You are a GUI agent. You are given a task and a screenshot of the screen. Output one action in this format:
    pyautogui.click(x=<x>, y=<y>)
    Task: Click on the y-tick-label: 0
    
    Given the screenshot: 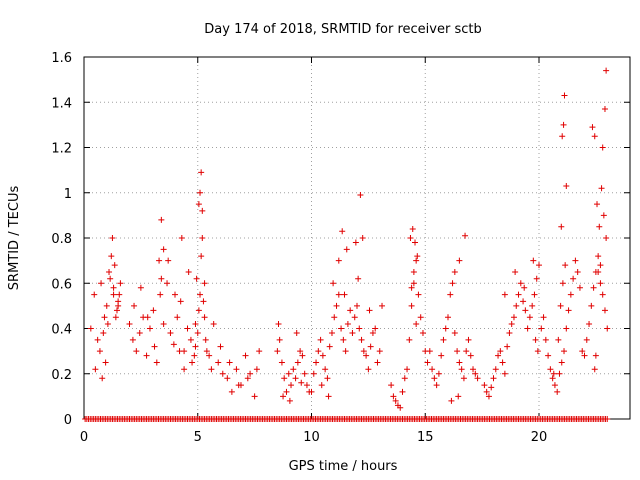 What is the action you would take?
    pyautogui.click(x=68, y=420)
    